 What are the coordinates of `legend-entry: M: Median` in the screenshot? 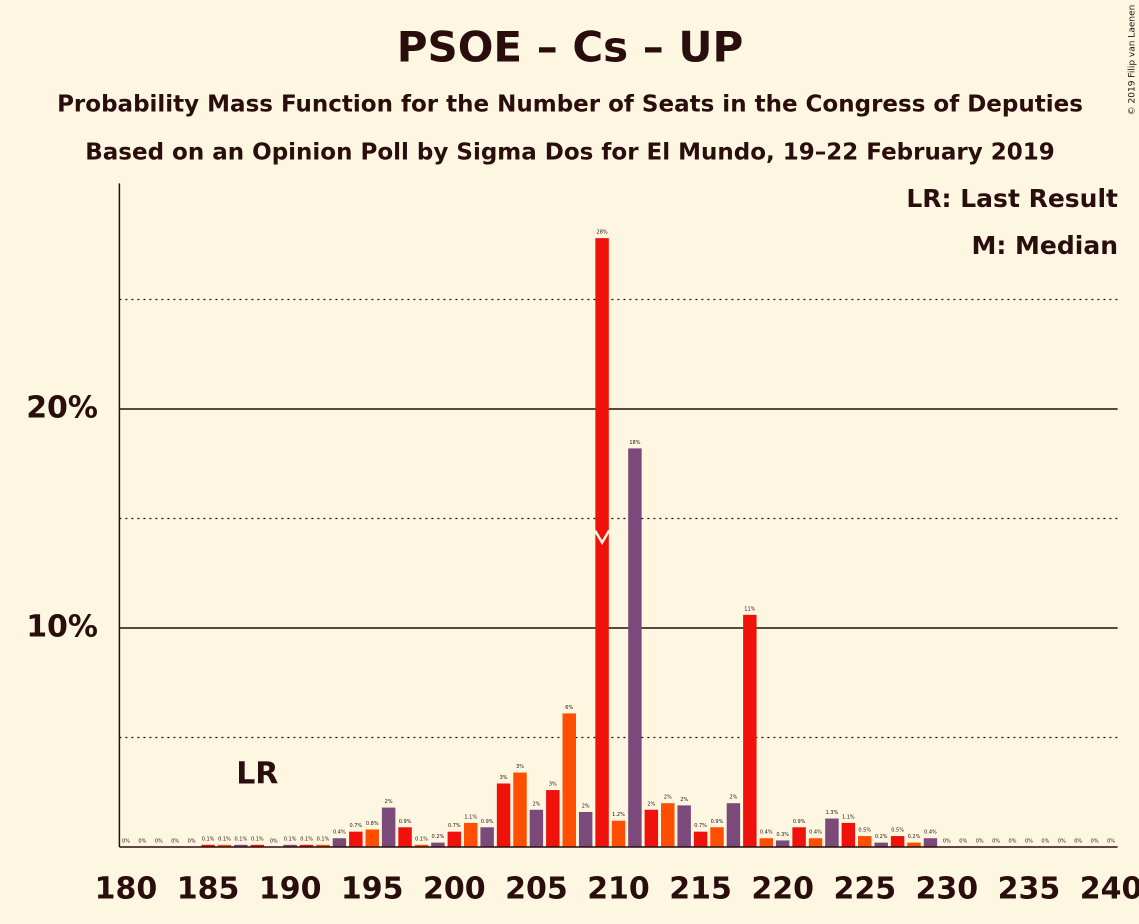 It's located at (1044, 245).